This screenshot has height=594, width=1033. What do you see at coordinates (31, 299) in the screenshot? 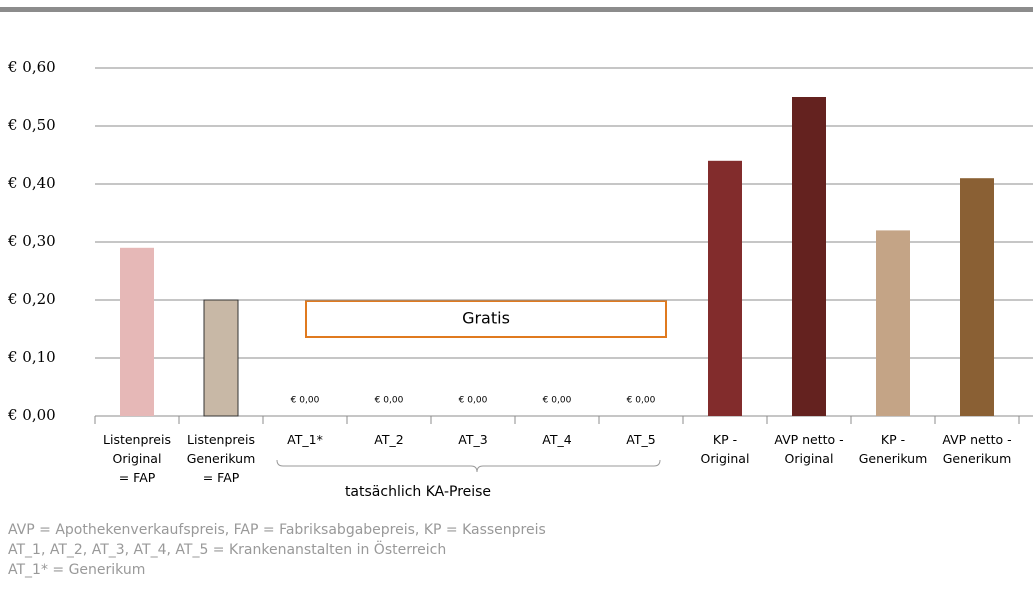
I see `y-tick-label: € 0,20` at bounding box center [31, 299].